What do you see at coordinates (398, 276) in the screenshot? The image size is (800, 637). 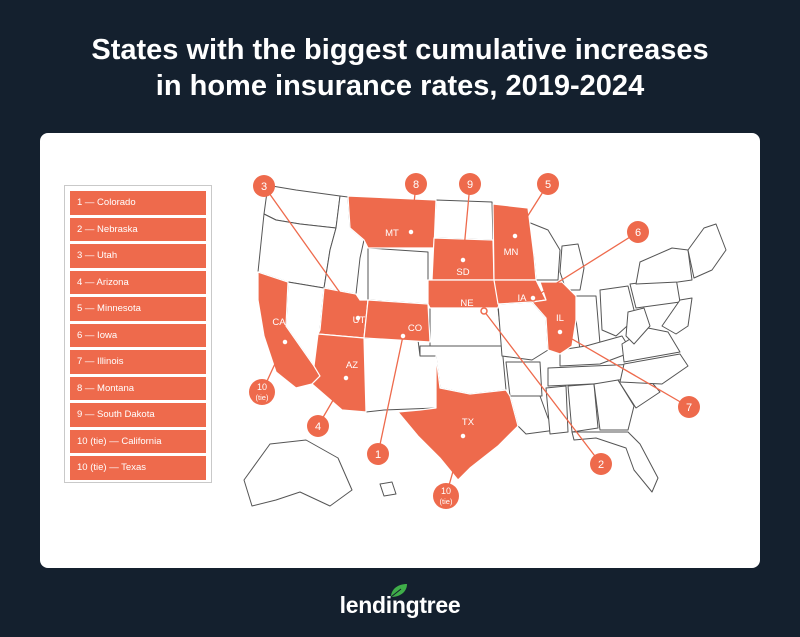 I see `state-wy` at bounding box center [398, 276].